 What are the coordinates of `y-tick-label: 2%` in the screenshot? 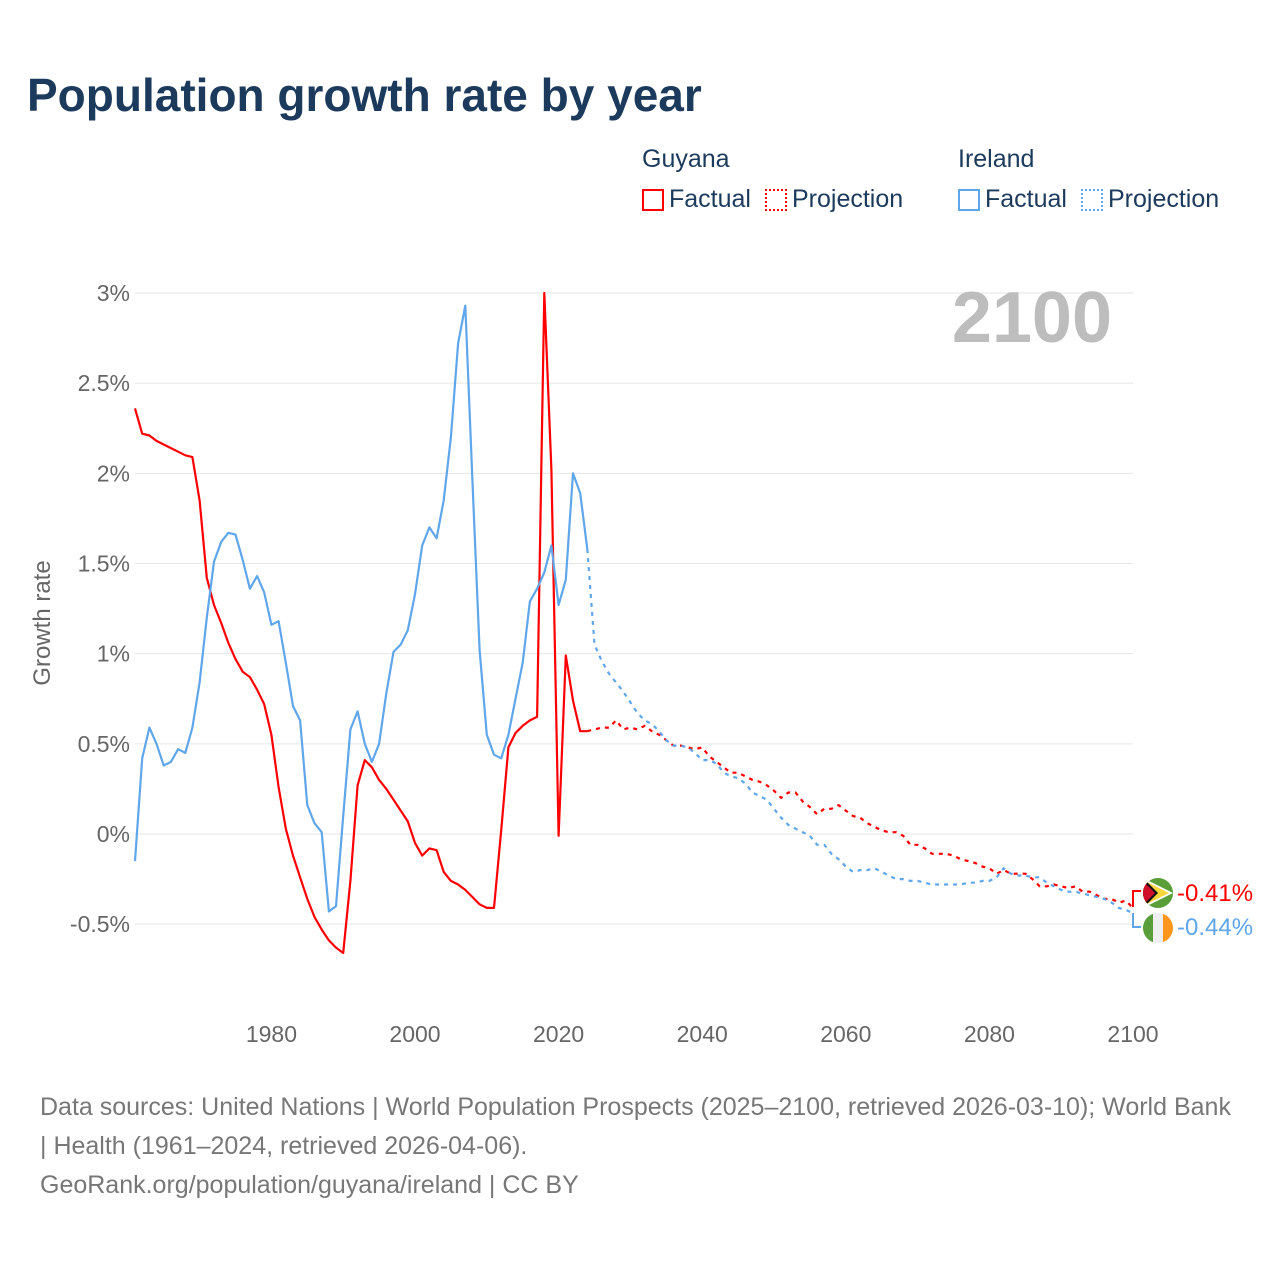 It's located at (113, 473).